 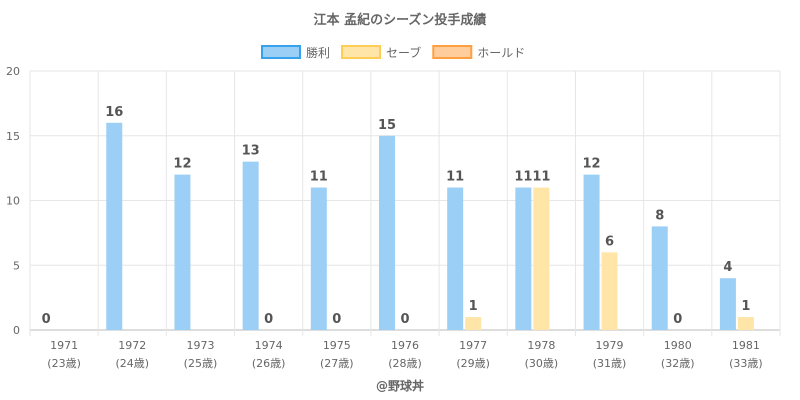 I want to click on x-tick-sublabel: (31歳), so click(x=610, y=363).